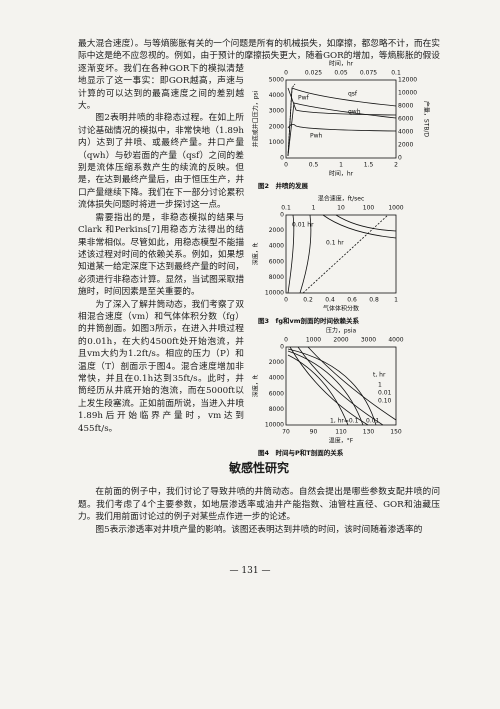 This screenshot has height=709, width=500. Describe the element at coordinates (341, 199) in the screenshot. I see `axis-label: 混合速度，ft/sec` at that location.